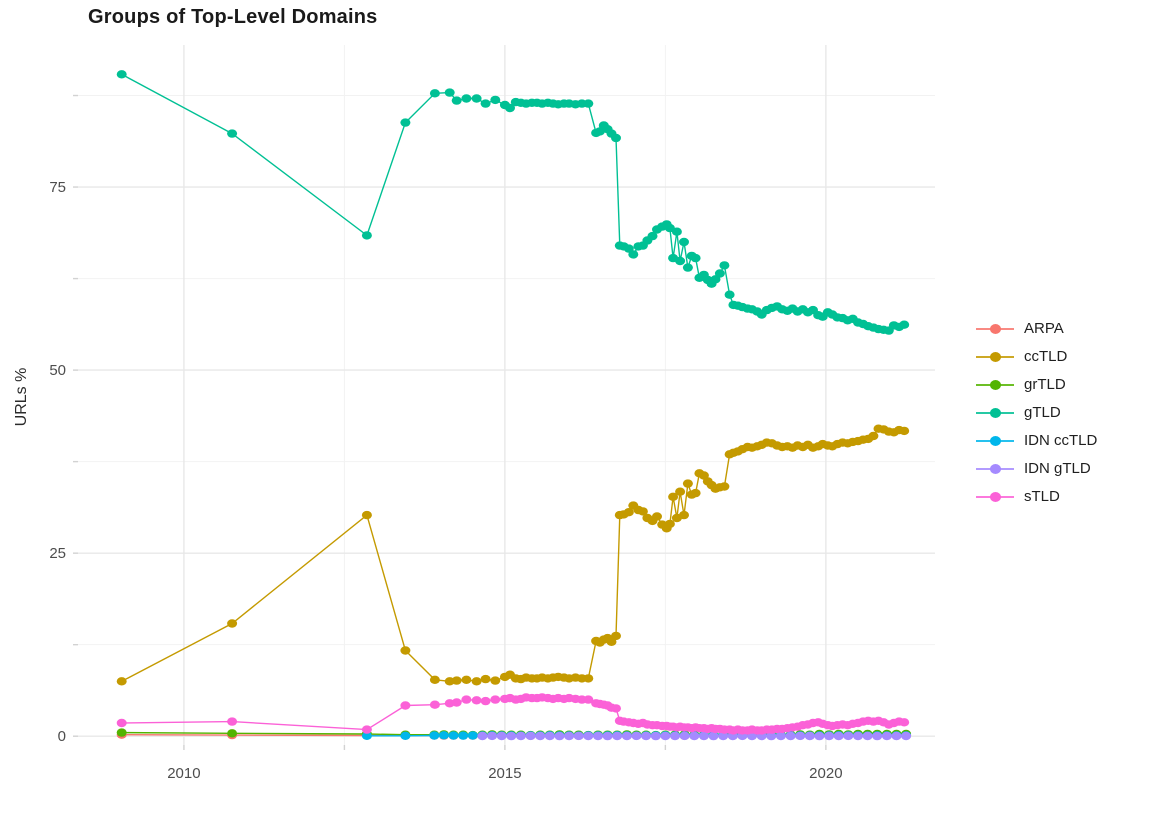 This screenshot has width=1164, height=827. What do you see at coordinates (513, 714) in the screenshot?
I see `series-stld-points` at bounding box center [513, 714].